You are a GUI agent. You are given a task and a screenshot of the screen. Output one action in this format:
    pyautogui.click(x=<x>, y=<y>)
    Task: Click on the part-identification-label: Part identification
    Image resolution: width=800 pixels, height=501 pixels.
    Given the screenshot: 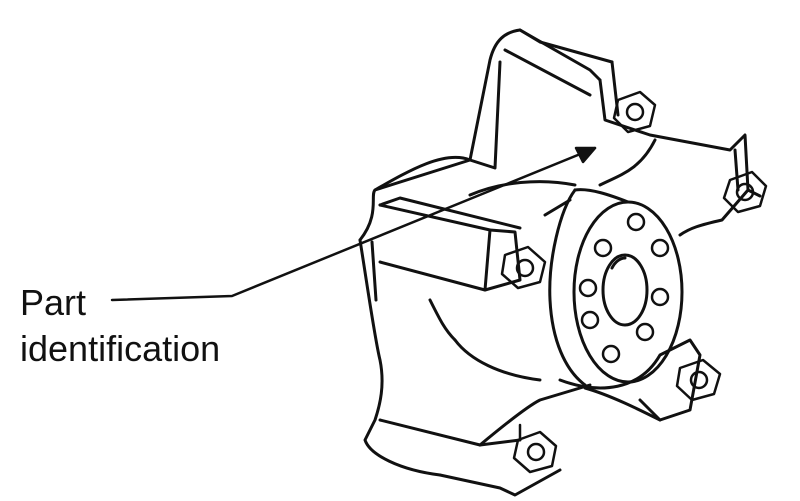 What is the action you would take?
    pyautogui.click(x=120, y=326)
    